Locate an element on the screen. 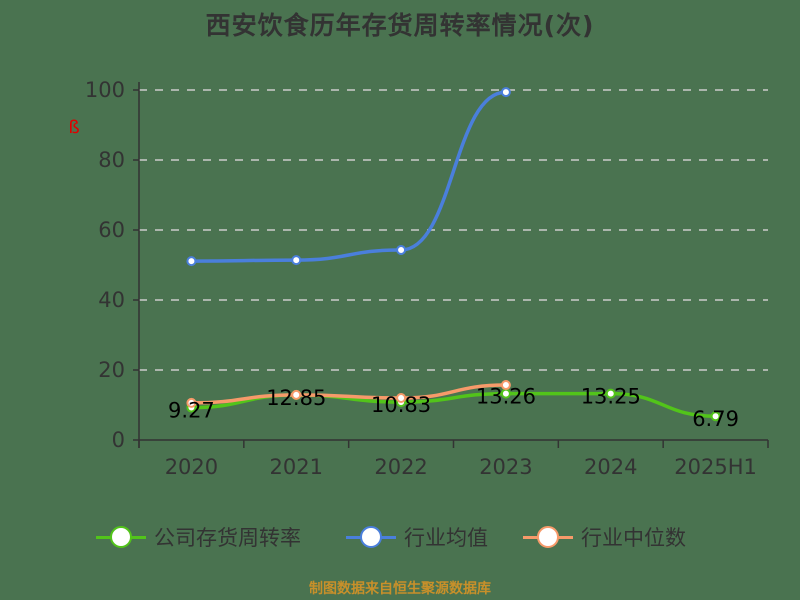 This screenshot has width=800, height=600. x-tick-label: 2021 is located at coordinates (296, 467).